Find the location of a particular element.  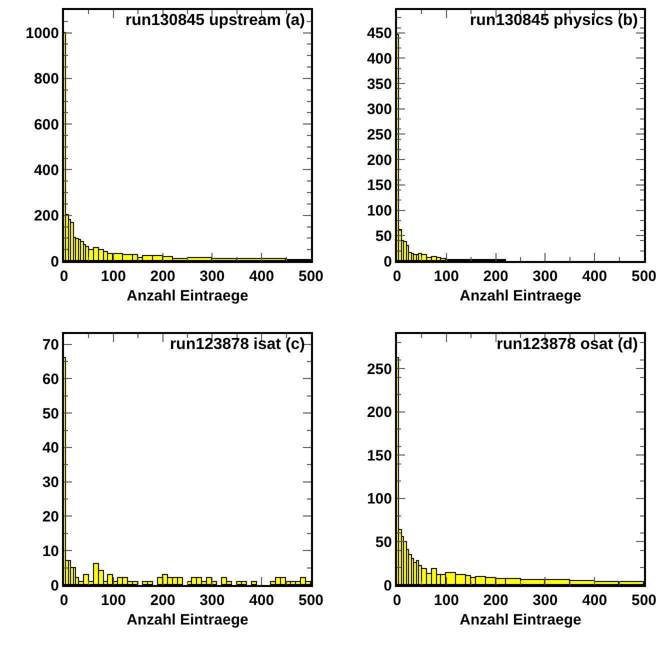

y-tick-label: 30 is located at coordinates (50, 483).